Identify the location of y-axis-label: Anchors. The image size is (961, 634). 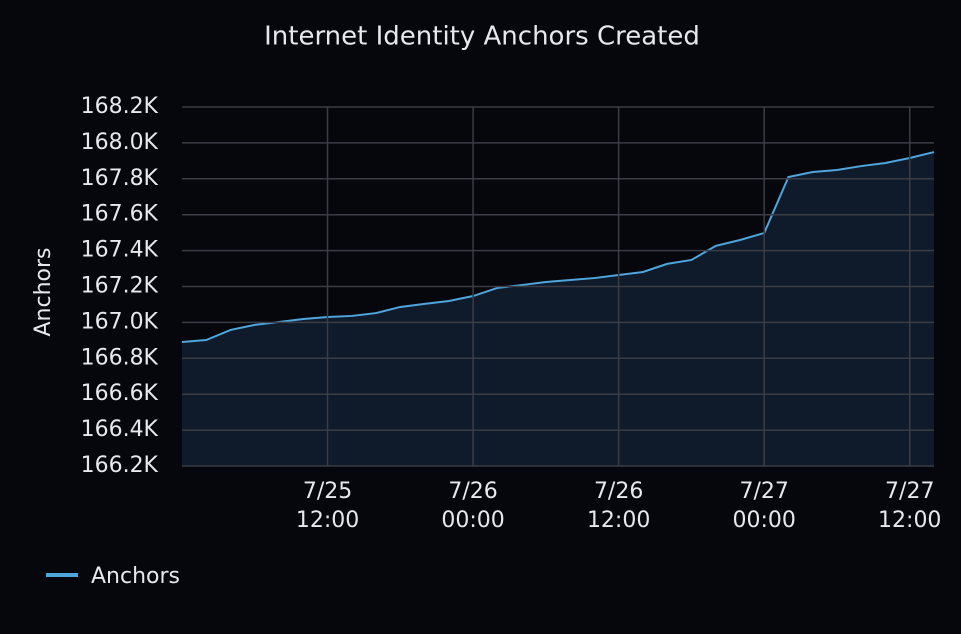
(43, 292).